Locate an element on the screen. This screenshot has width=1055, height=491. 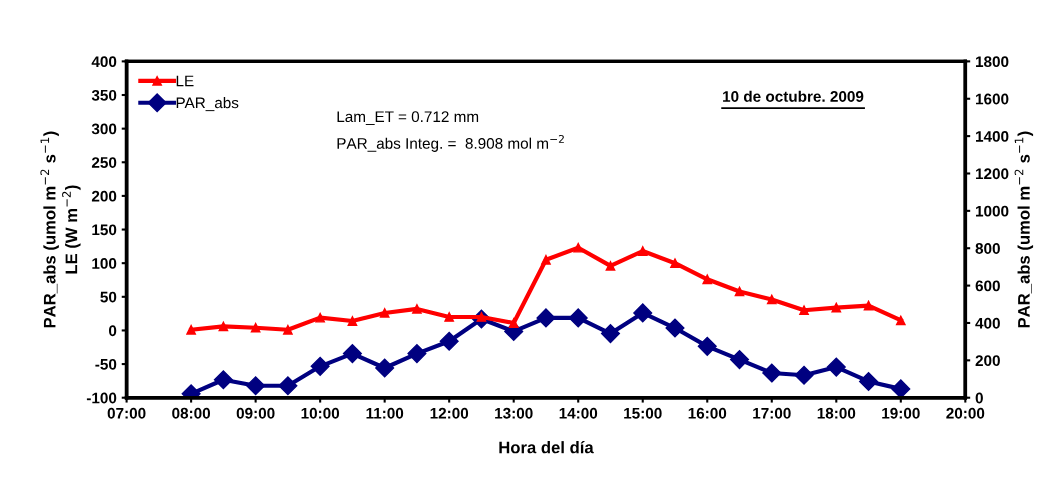
y2-tick-label: 0 is located at coordinates (979, 398).